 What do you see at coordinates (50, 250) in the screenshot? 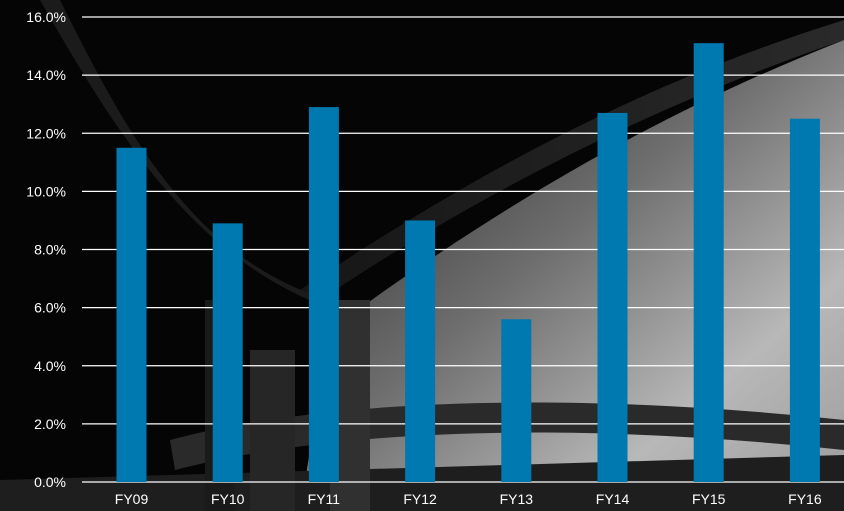
I see `y-tick-label: 8.0%` at bounding box center [50, 250].